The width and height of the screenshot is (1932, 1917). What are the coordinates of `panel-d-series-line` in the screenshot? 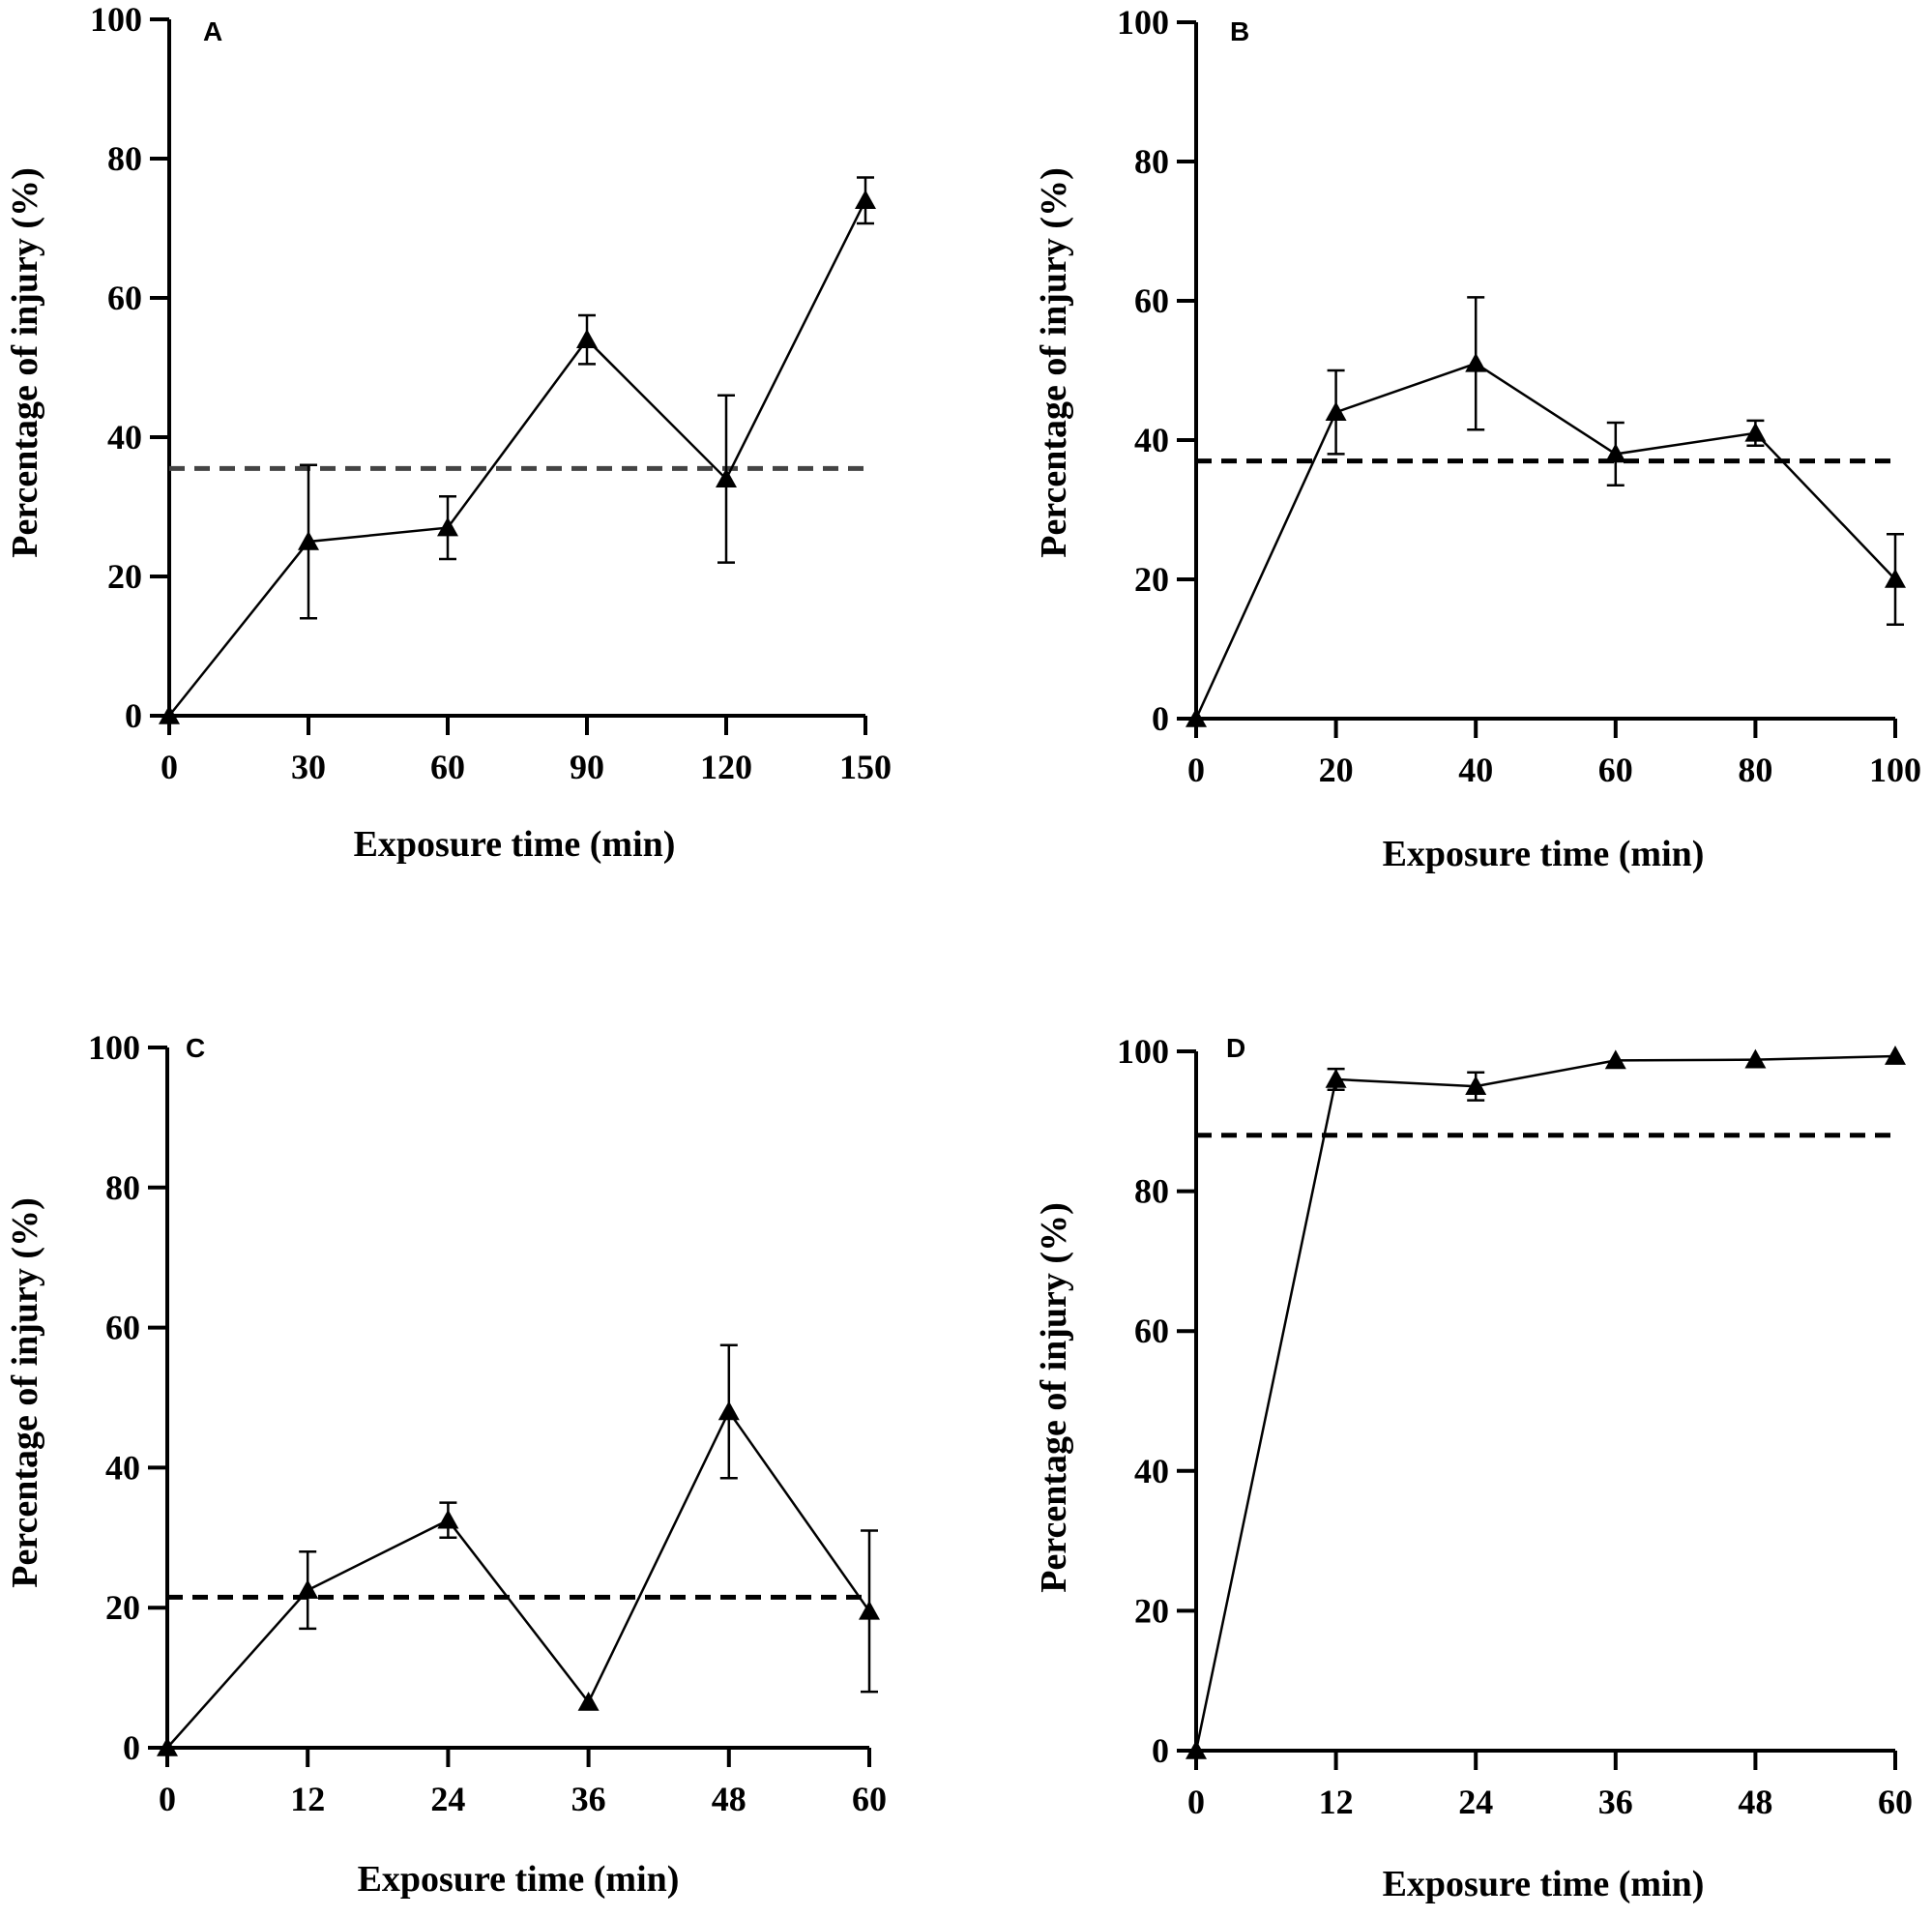 It's located at (1545, 1403).